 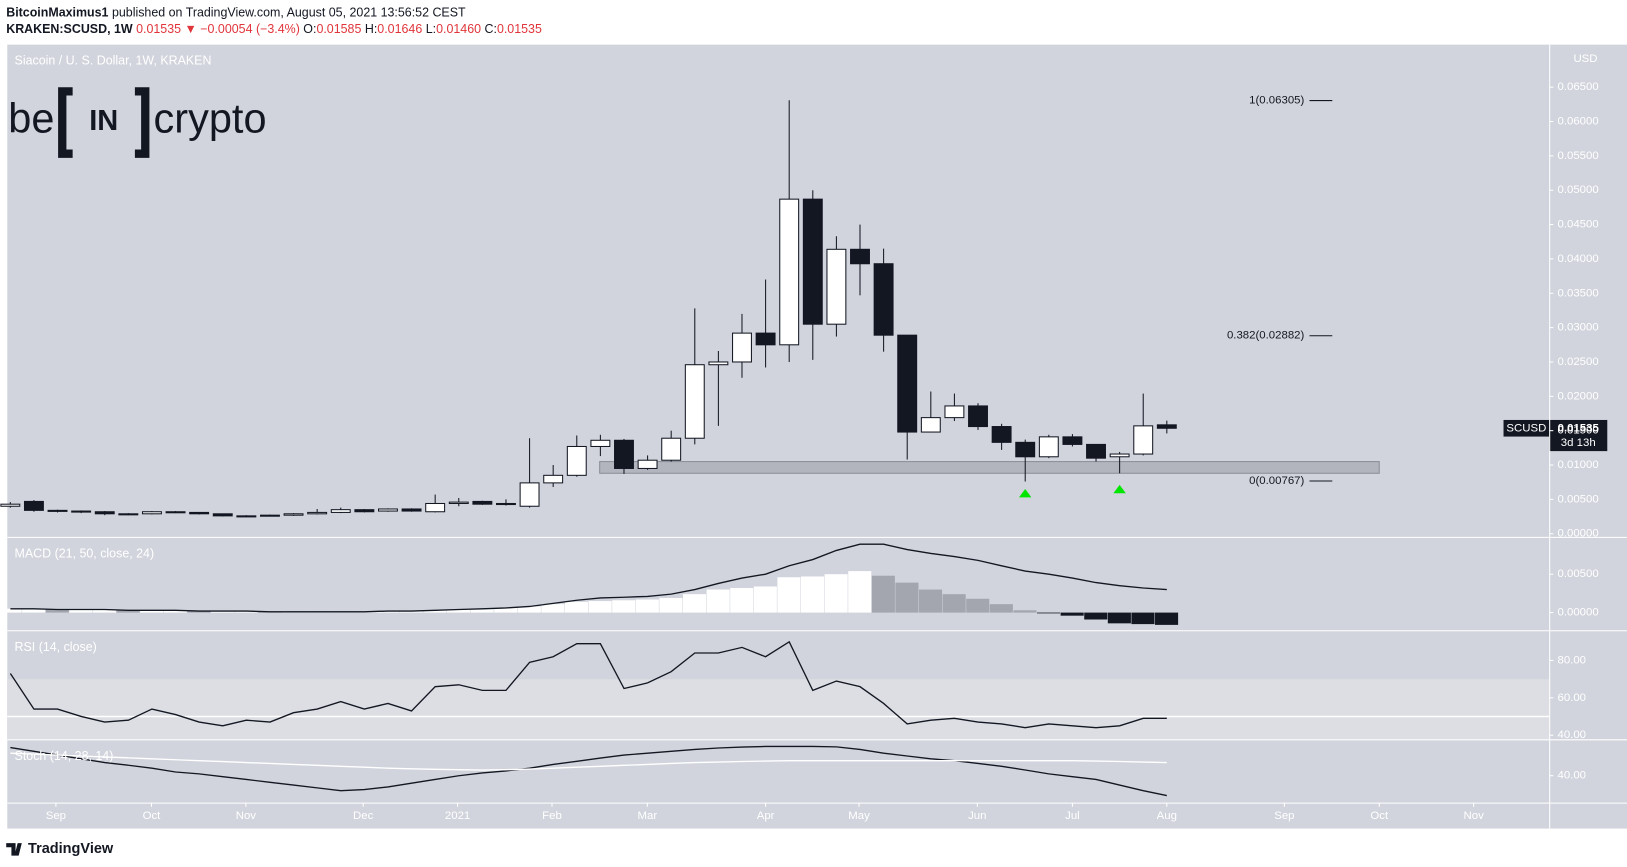 What do you see at coordinates (113, 61) in the screenshot?
I see `pane-title: Siacoin / U. S. Dollar, 1W, KRAKEN` at bounding box center [113, 61].